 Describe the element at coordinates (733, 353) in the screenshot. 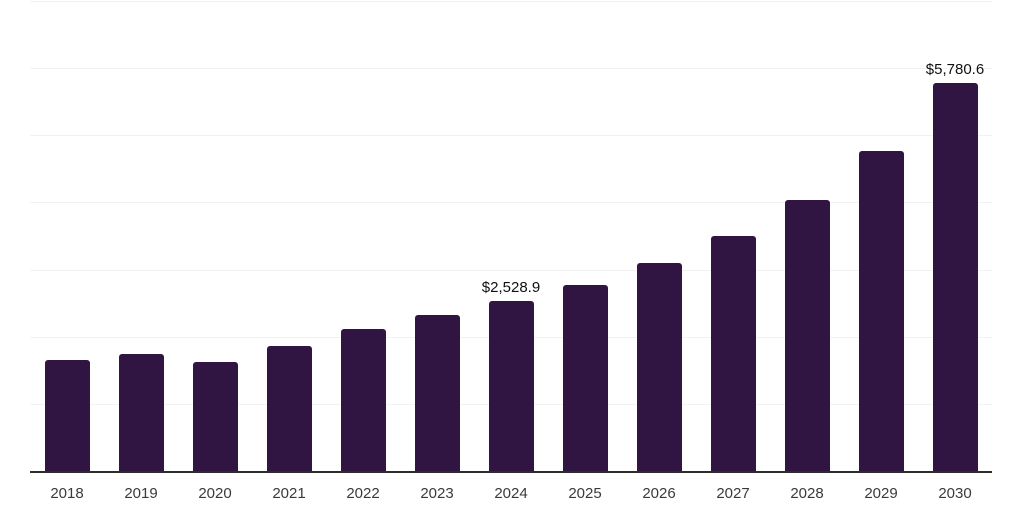

I see `bar-2027` at that location.